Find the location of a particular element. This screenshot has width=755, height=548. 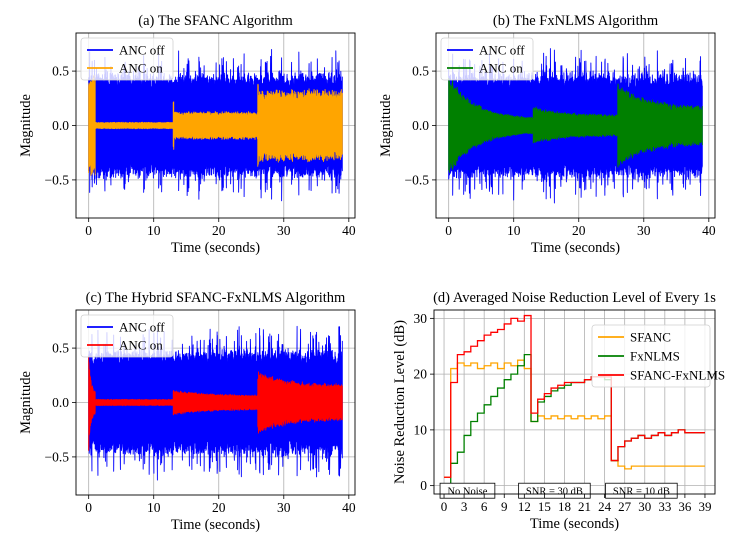

x-tick-label: 6 is located at coordinates (484, 506).